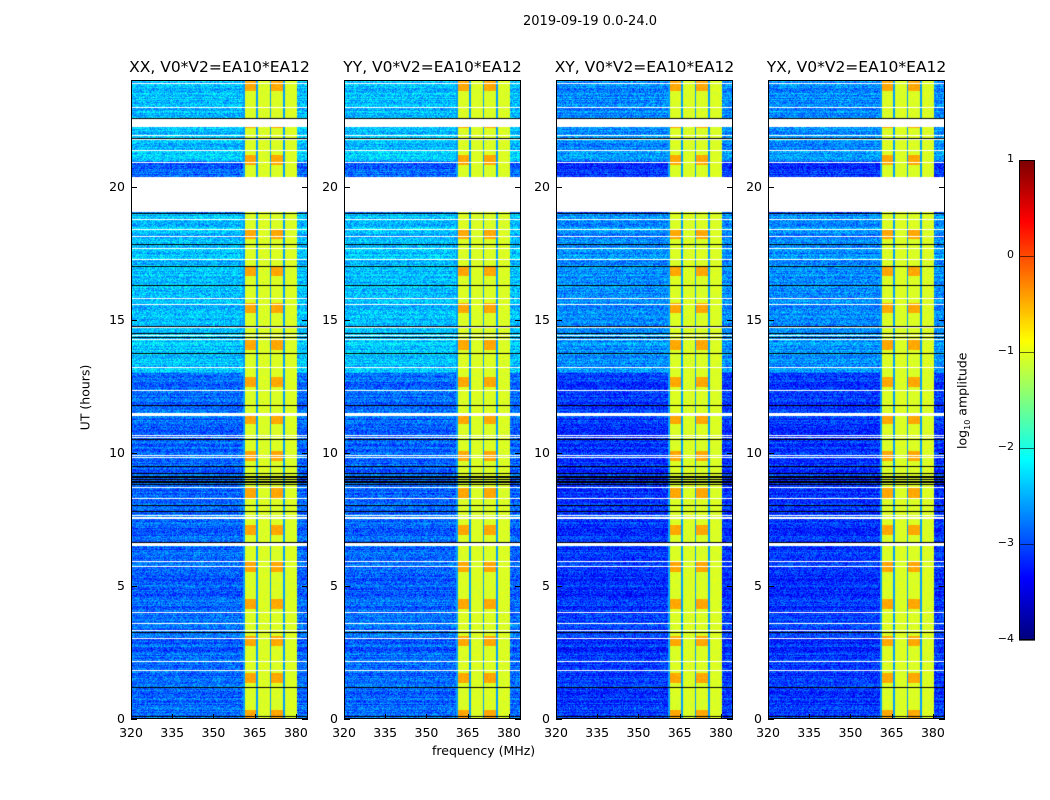 The image size is (1050, 800). Describe the element at coordinates (508, 732) in the screenshot. I see `x-tick-label: 380` at that location.